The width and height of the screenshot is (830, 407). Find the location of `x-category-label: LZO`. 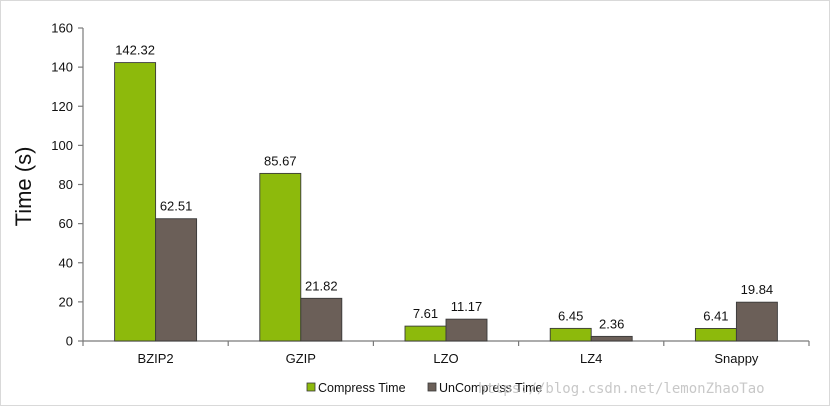

x-category-label: LZO is located at coordinates (445, 358).